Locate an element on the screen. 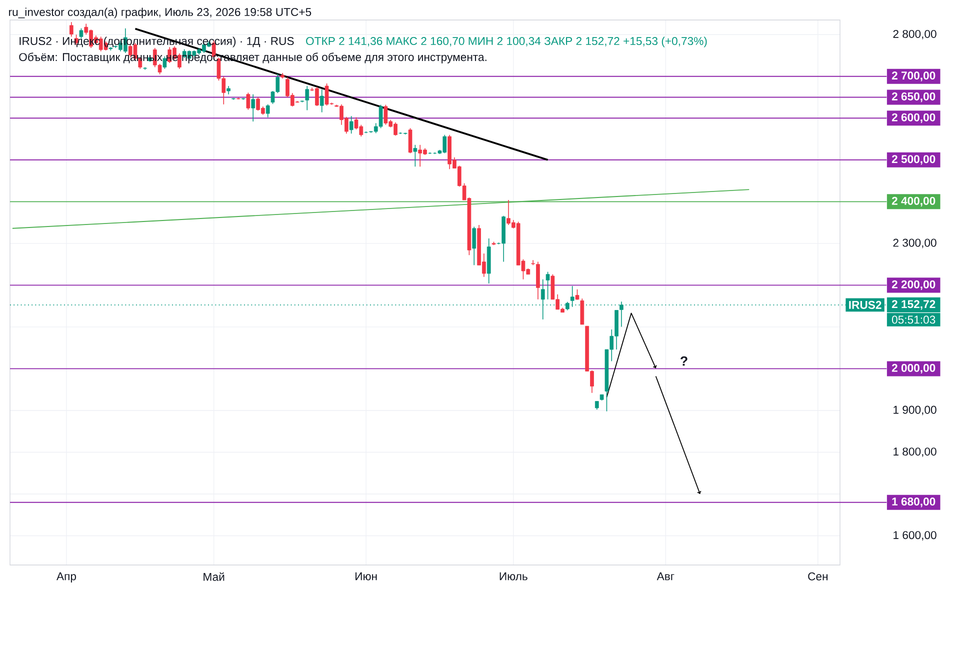 The width and height of the screenshot is (961, 654). x-tick-label: Июн is located at coordinates (366, 576).